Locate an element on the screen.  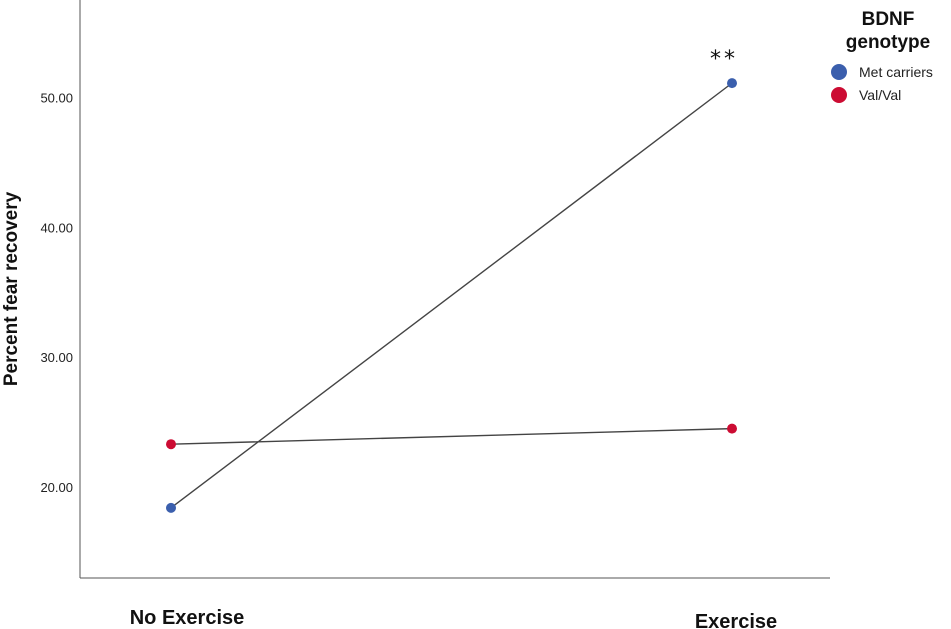
x-tick-label-exercise: Exercise is located at coordinates (736, 620).